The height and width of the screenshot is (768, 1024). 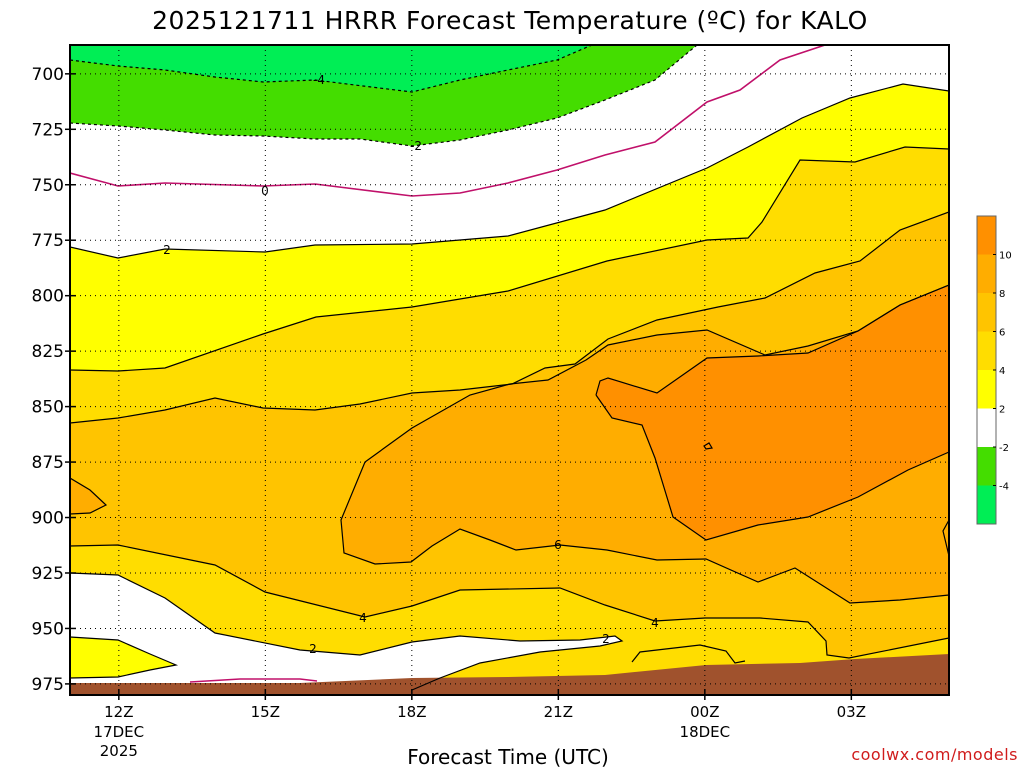 I want to click on contour-label-4: 2, so click(x=167, y=250).